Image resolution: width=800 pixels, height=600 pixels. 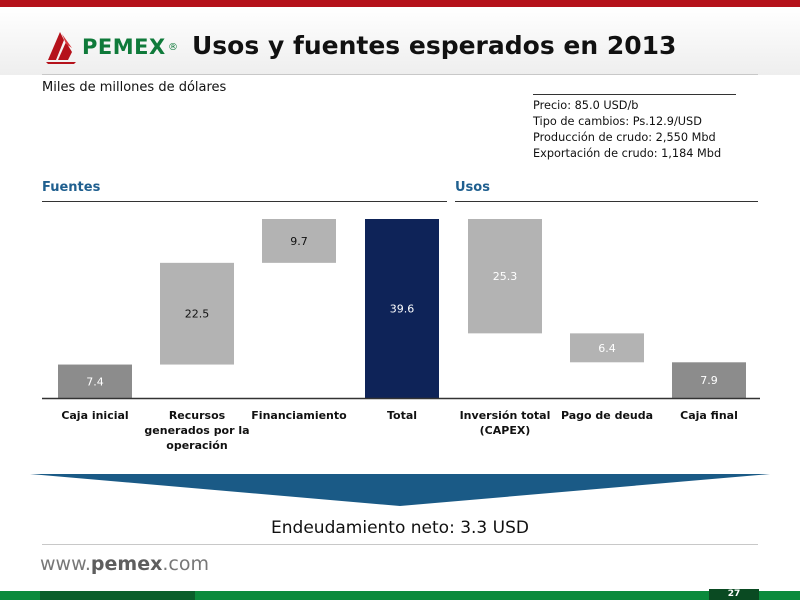 I want to click on data-label-6: 6.4, so click(x=607, y=348).